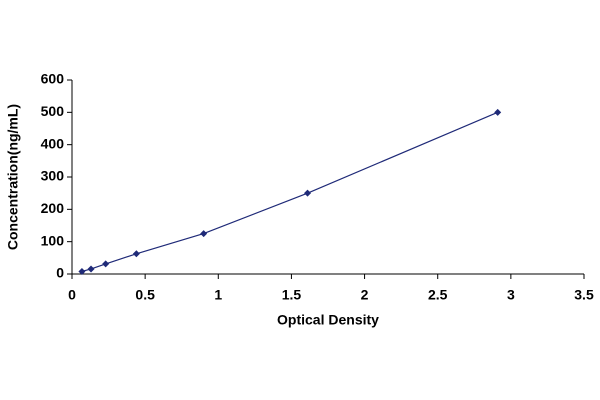 This screenshot has width=600, height=400. What do you see at coordinates (218, 295) in the screenshot?
I see `x-tick-label: 1` at bounding box center [218, 295].